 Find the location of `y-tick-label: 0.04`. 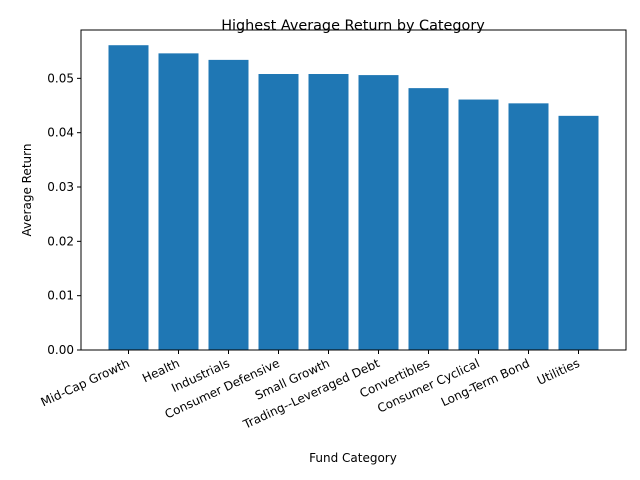

y-tick-label: 0.04 is located at coordinates (60, 133).